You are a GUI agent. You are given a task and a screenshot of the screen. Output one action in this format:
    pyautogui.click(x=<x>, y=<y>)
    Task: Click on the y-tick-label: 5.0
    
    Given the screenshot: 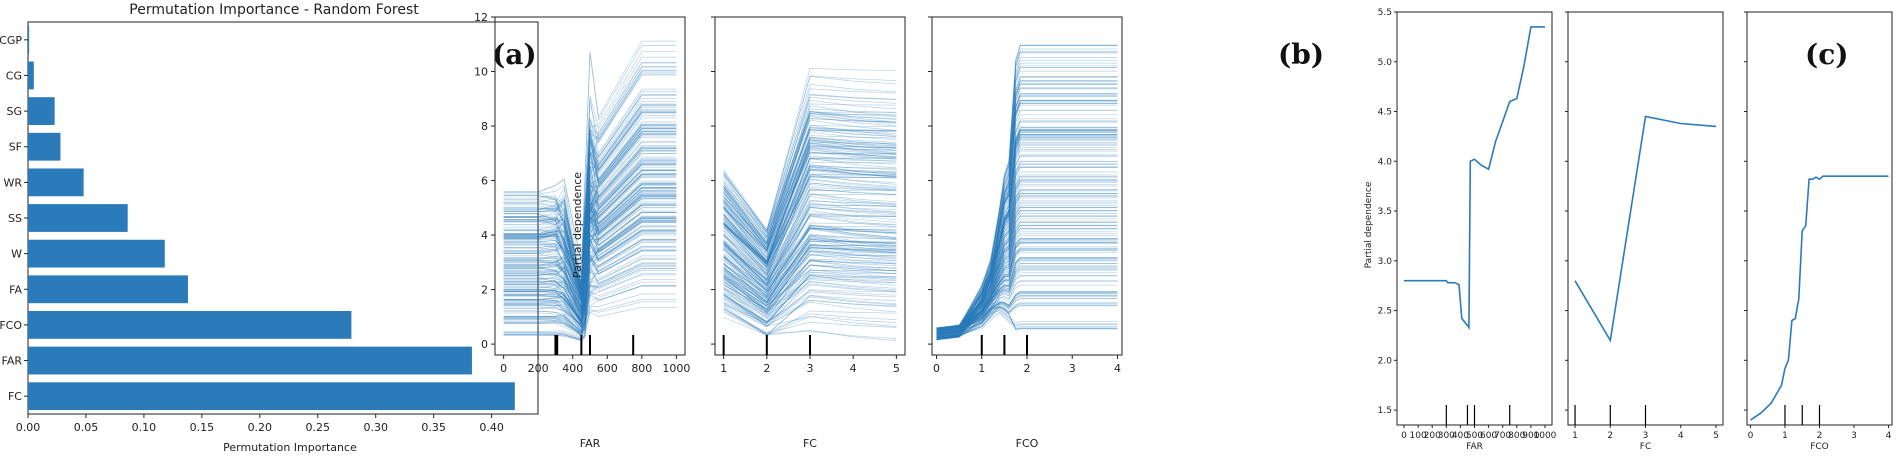 What is the action you would take?
    pyautogui.click(x=1385, y=63)
    